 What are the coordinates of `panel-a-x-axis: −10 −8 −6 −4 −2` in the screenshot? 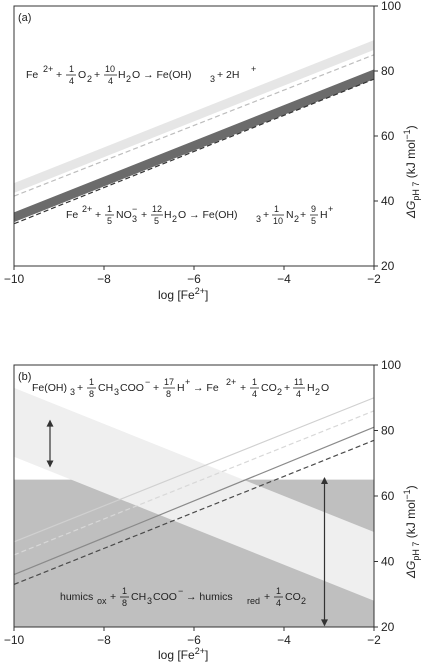 It's located at (192, 276).